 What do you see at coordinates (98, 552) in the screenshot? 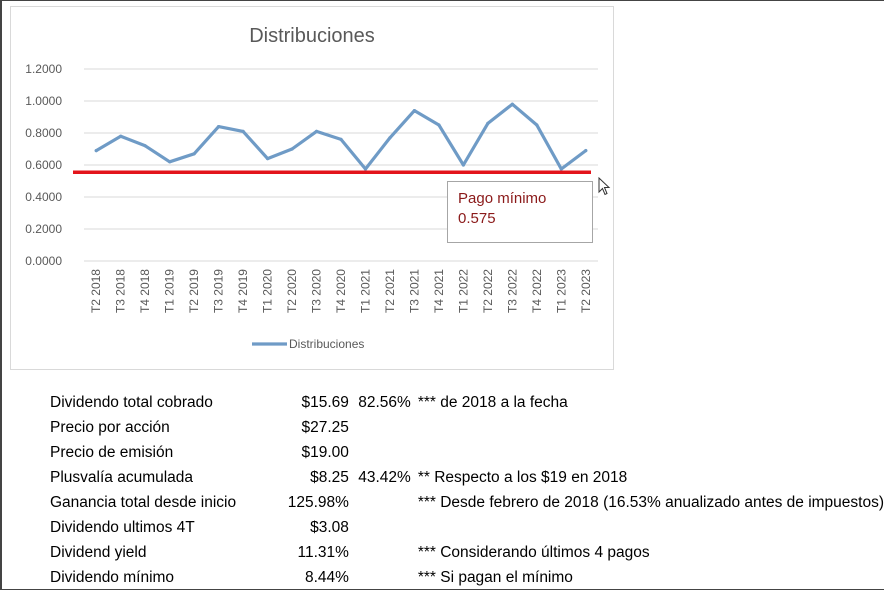
I see `summary-label: Dividend yield` at bounding box center [98, 552].